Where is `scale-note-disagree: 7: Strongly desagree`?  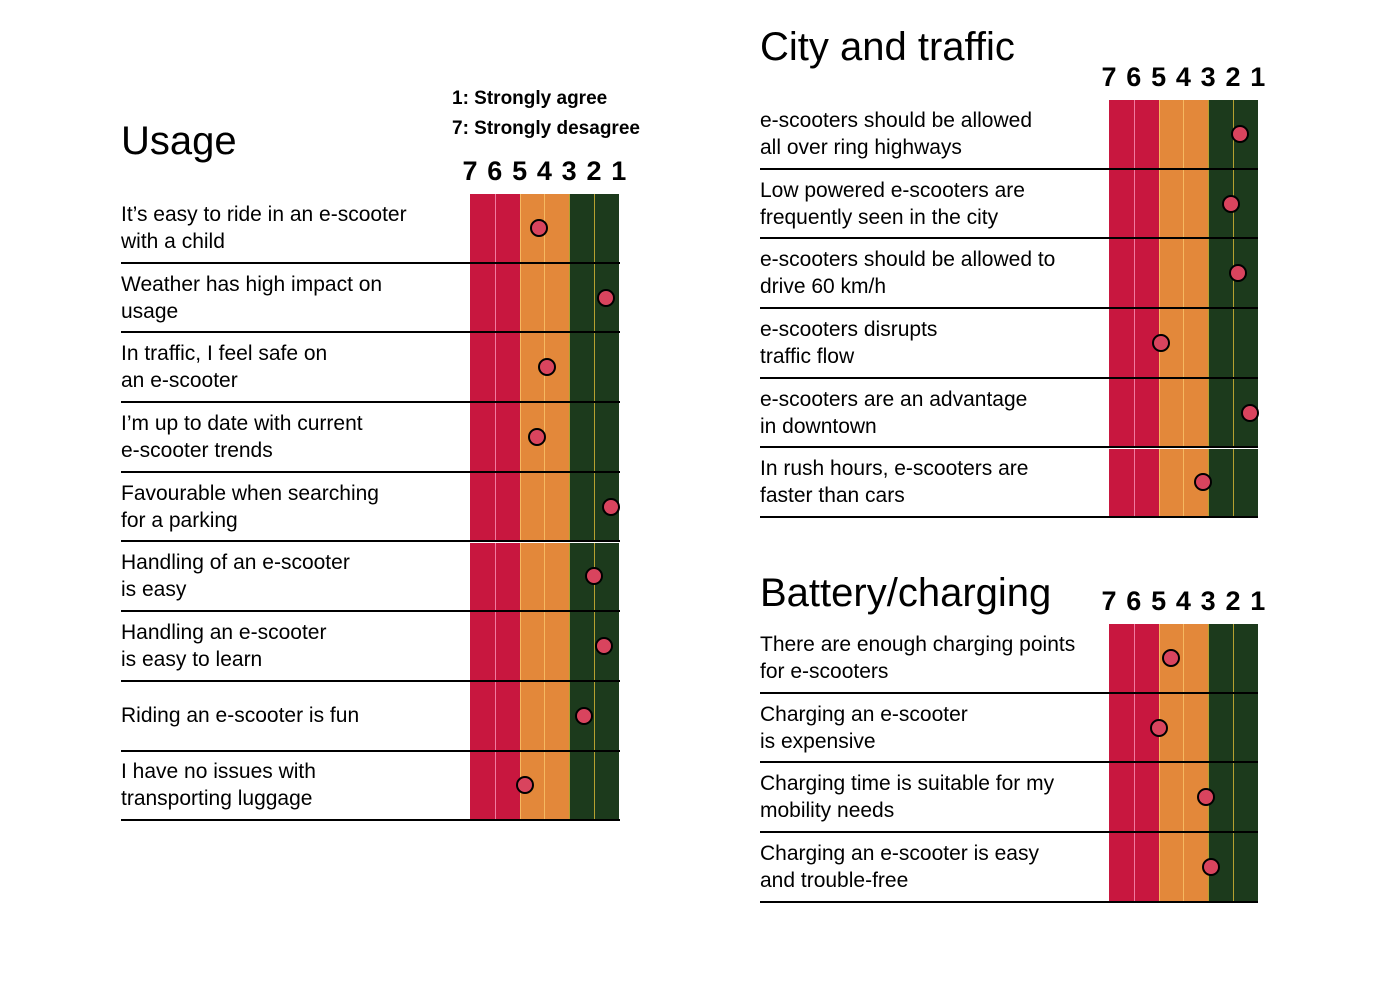 scale-note-disagree: 7: Strongly desagree is located at coordinates (546, 128).